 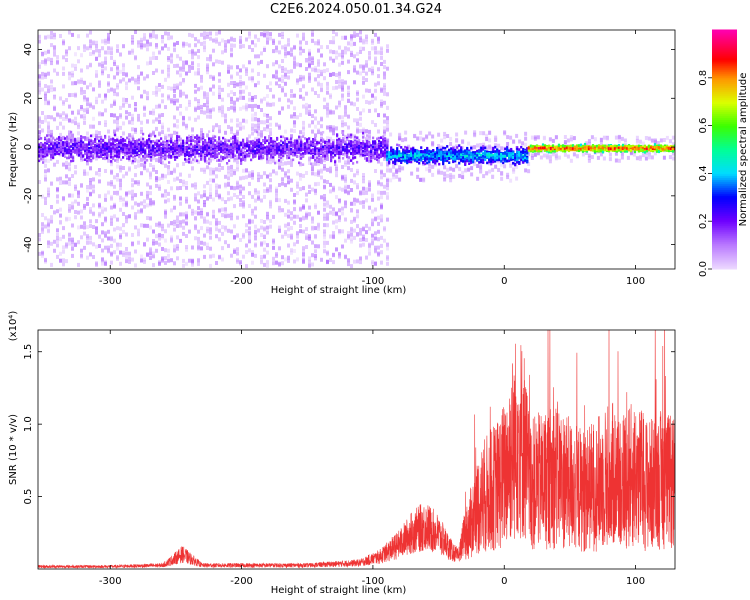 I want to click on y-tick-label: -20, so click(x=28, y=196).